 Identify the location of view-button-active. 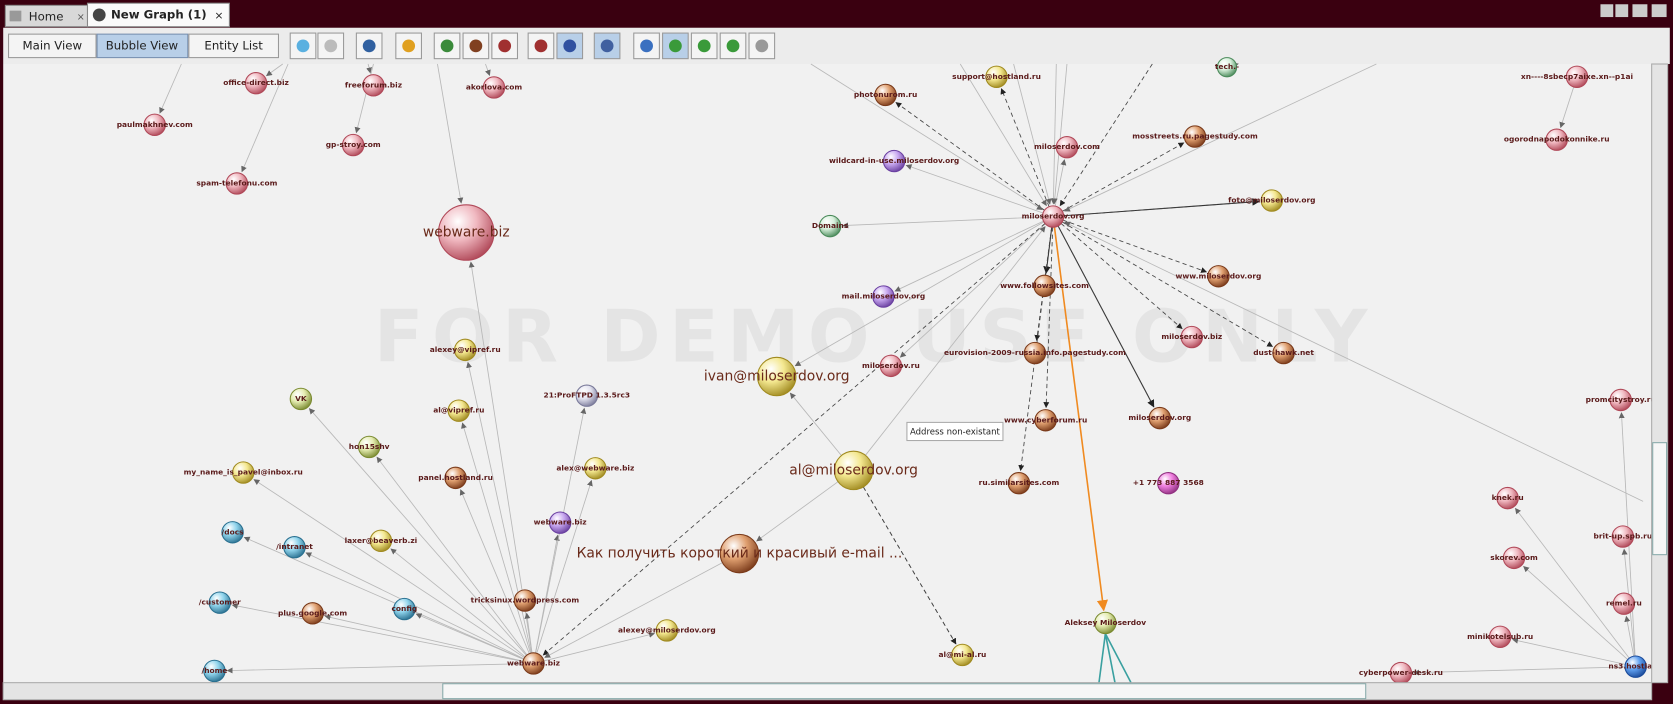
(142, 46).